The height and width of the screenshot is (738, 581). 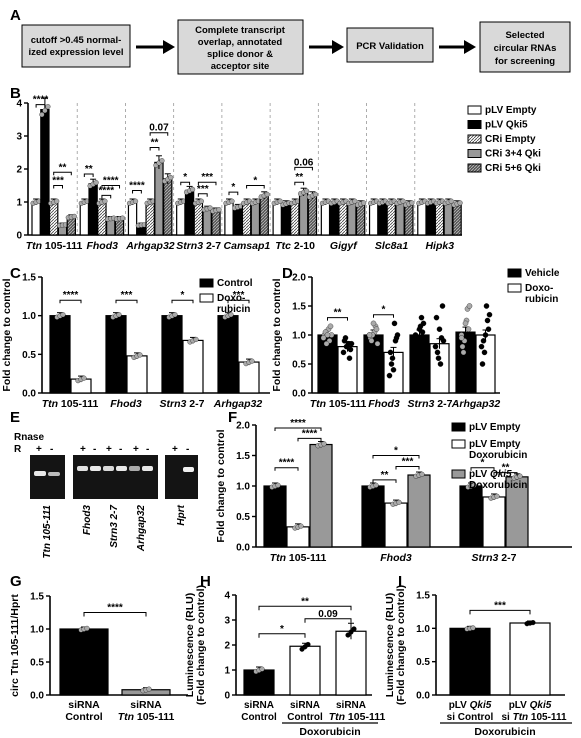 I want to click on gel-r-label: R, so click(x=18, y=449).